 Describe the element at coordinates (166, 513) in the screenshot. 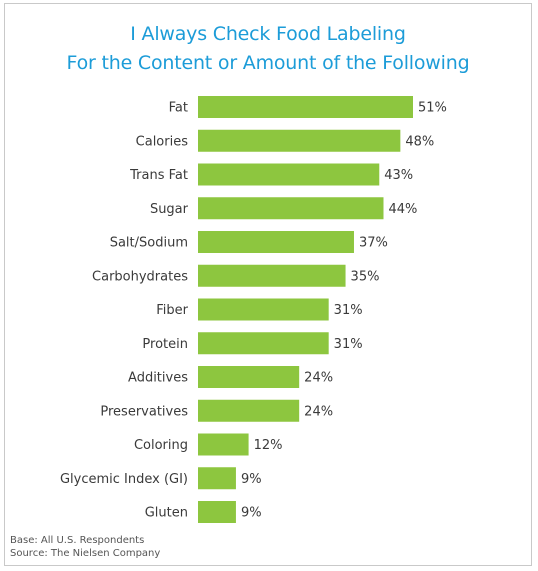

I see `category-label: Gluten` at that location.